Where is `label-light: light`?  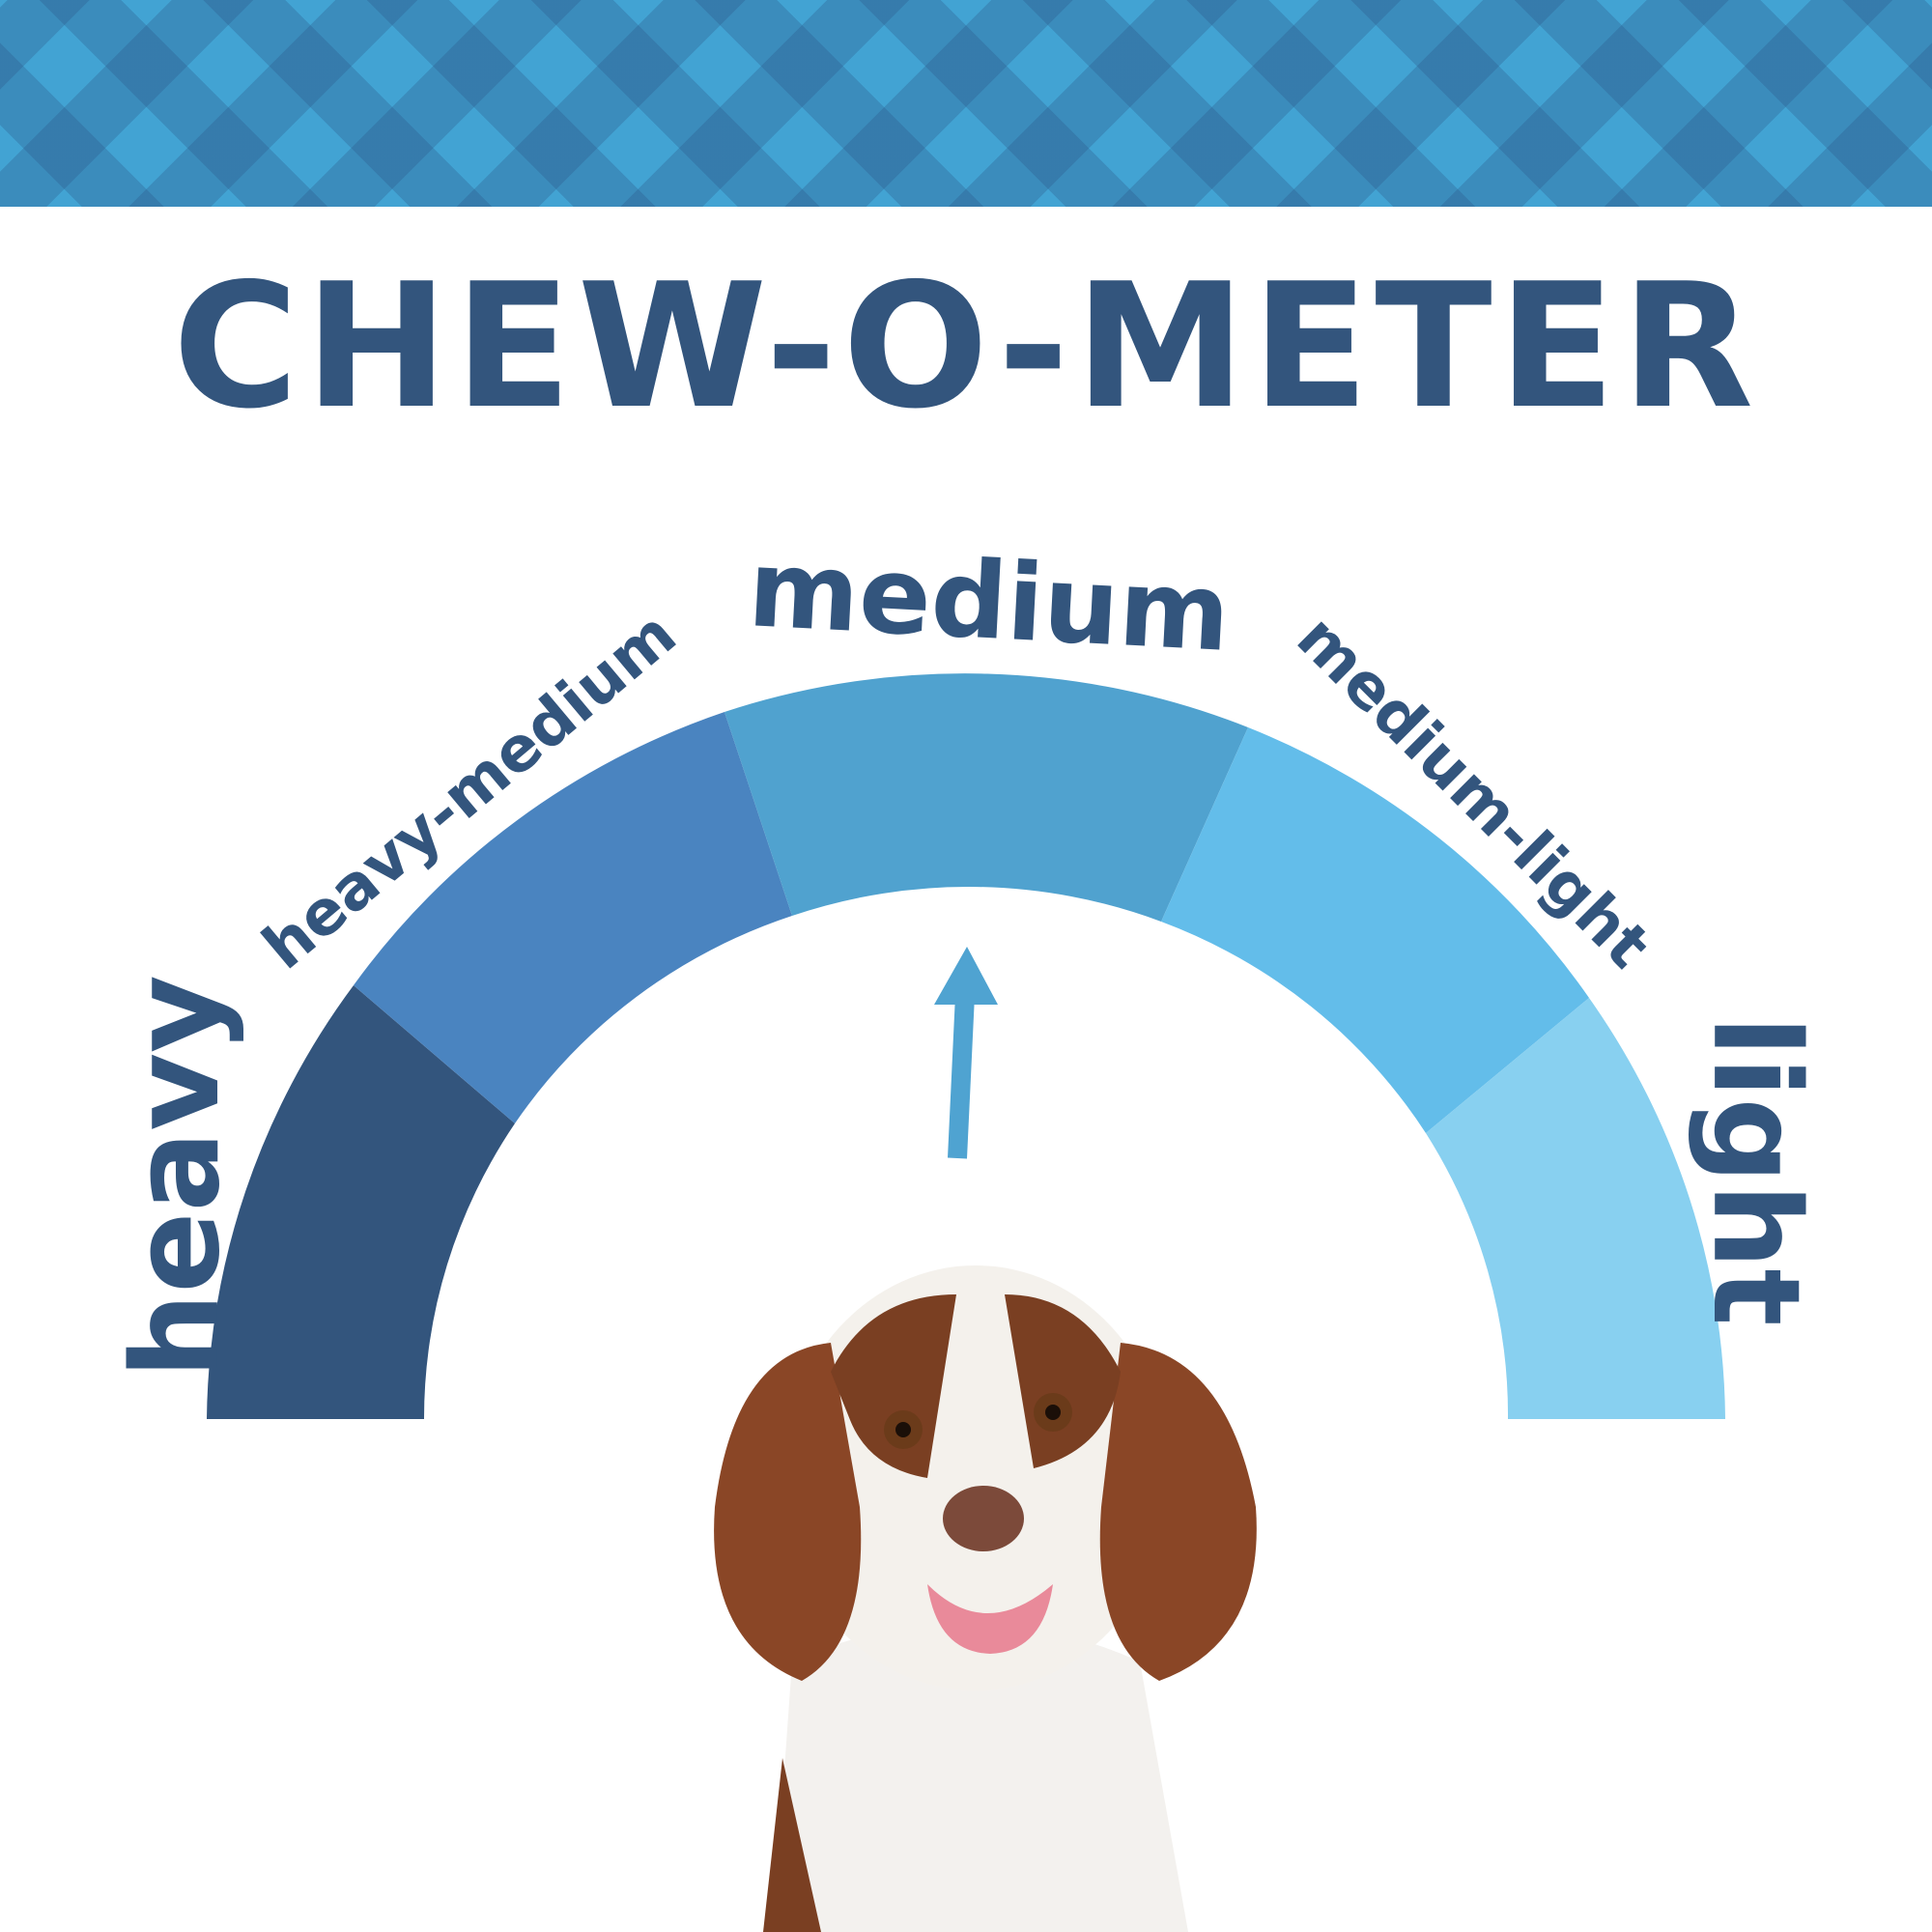 label-light: light is located at coordinates (1755, 1170).